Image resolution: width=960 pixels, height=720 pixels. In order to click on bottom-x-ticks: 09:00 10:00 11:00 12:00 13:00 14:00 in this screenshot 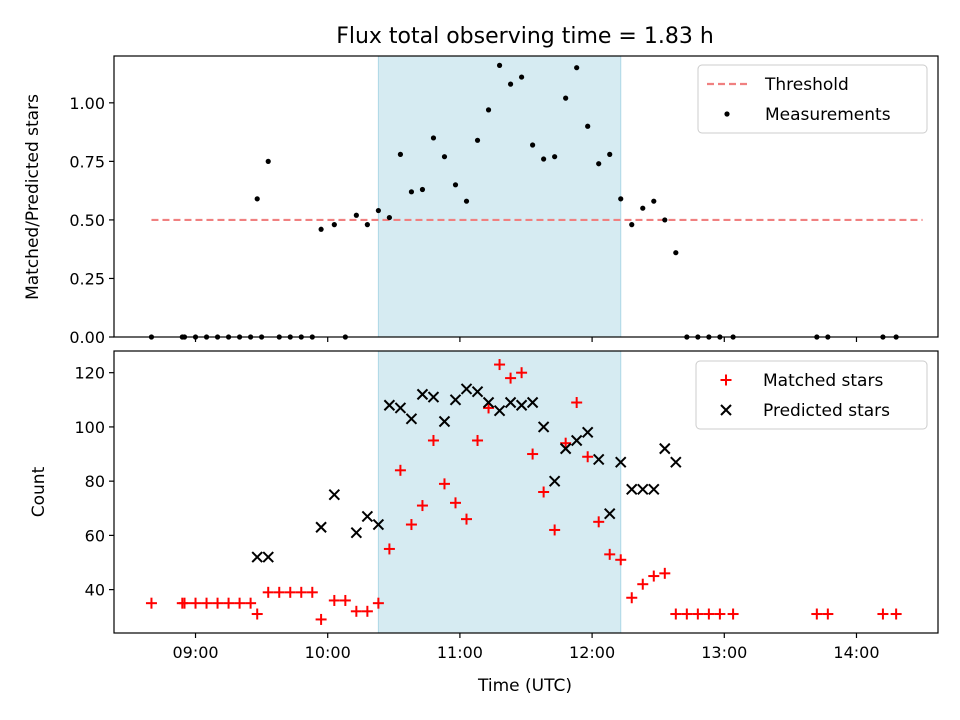, I will do `click(526, 647)`.